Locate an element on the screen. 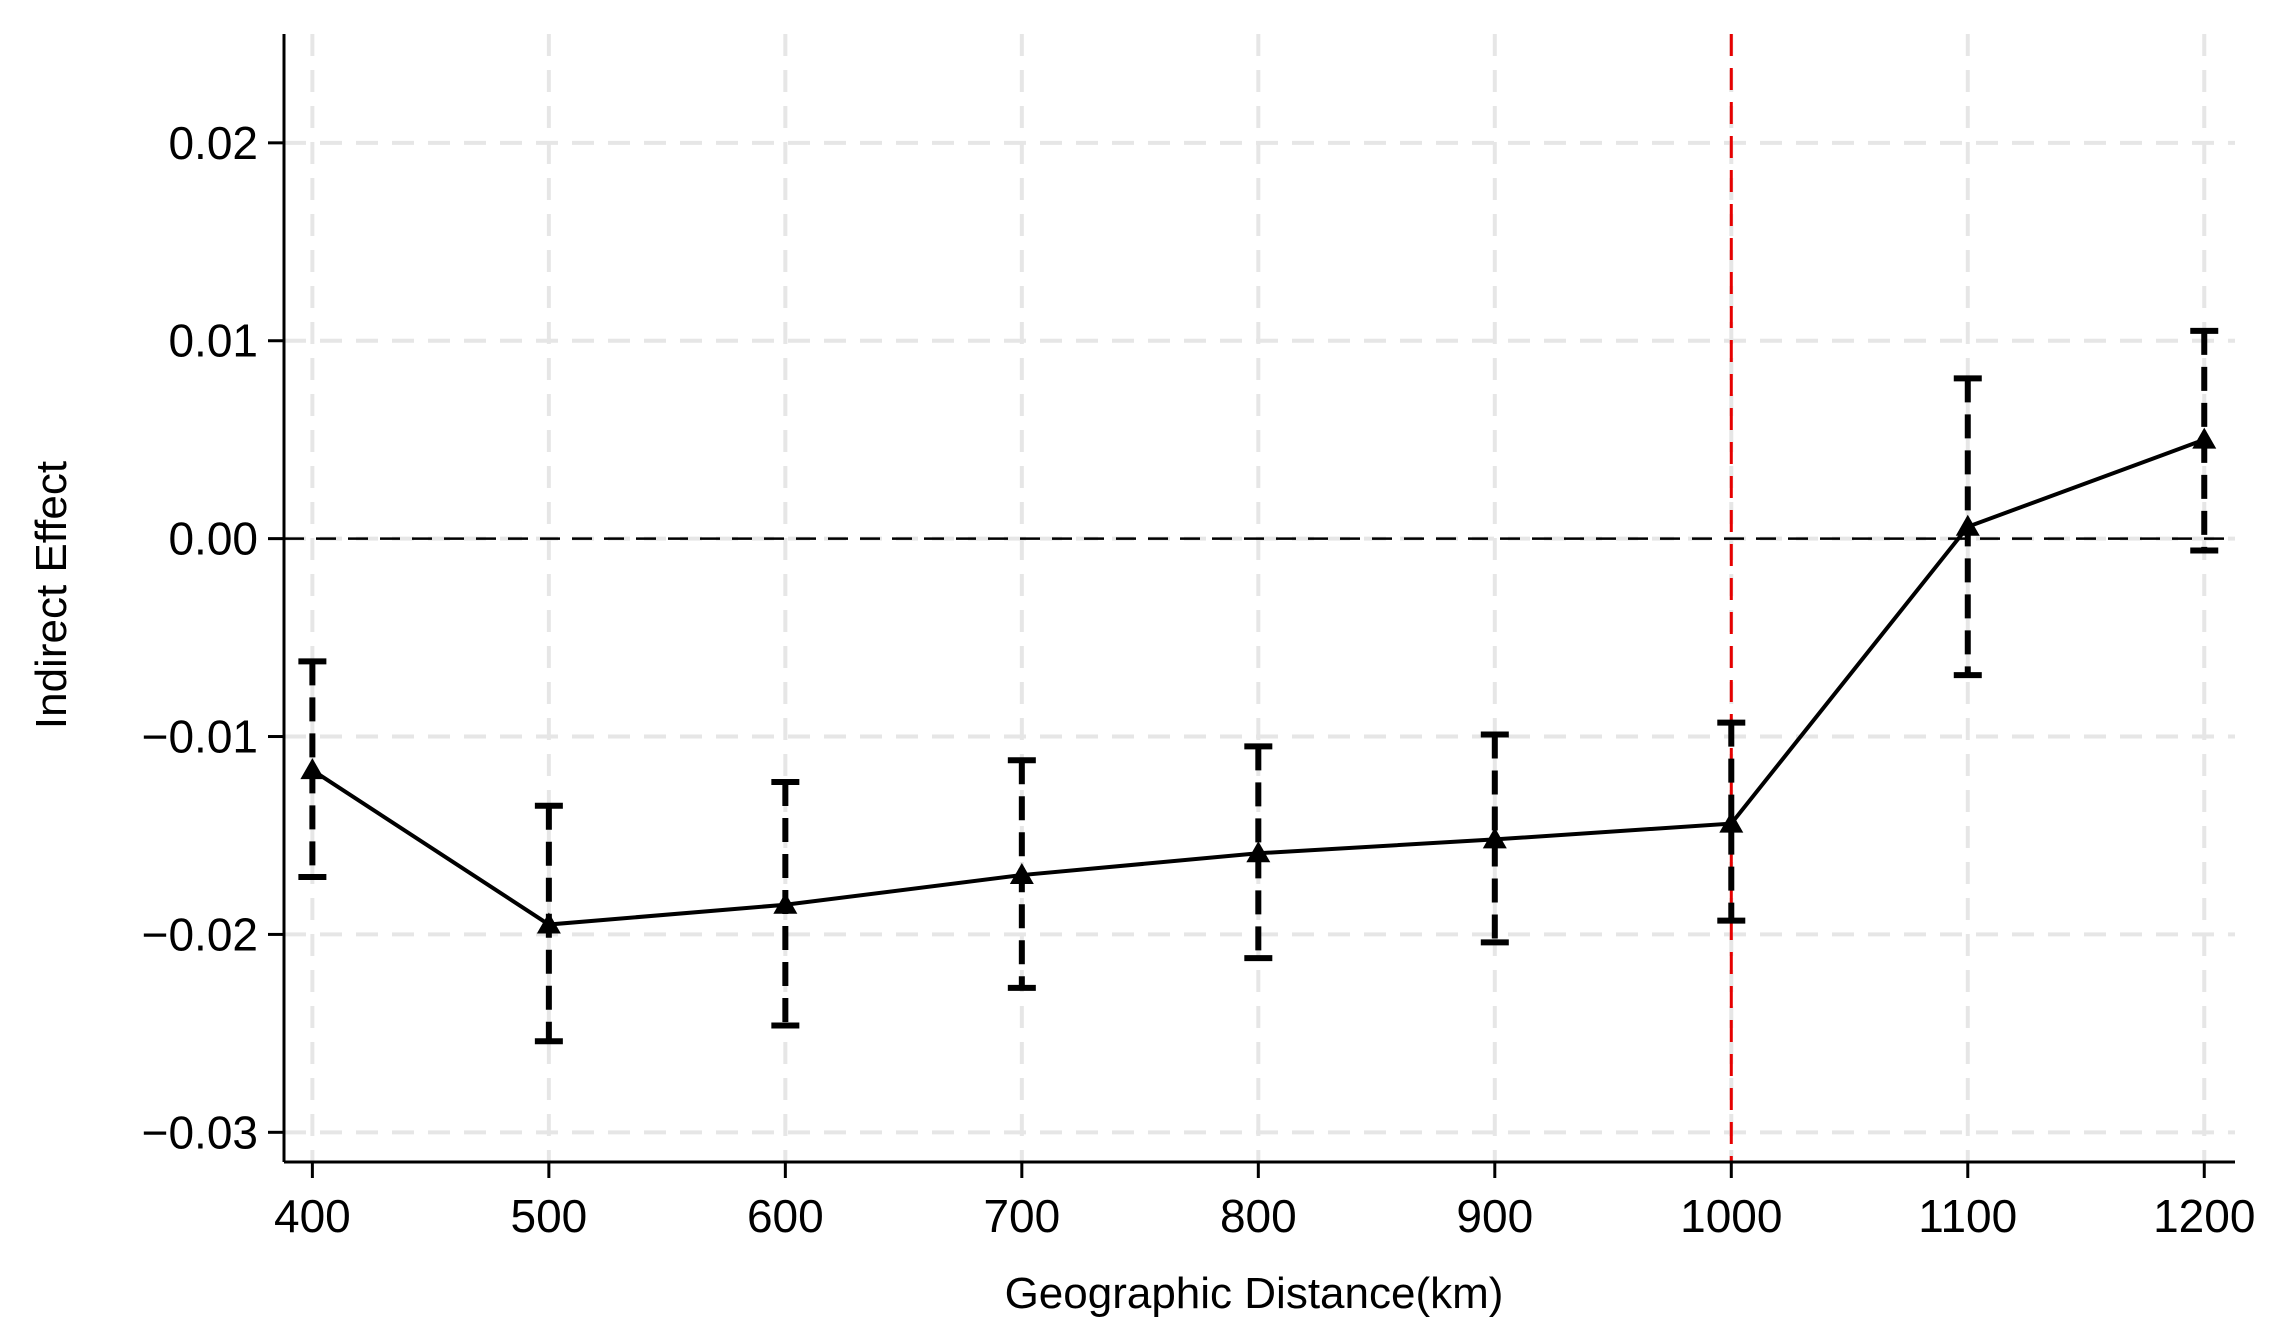 The height and width of the screenshot is (1332, 2272). y-tick-label: 0.01 is located at coordinates (213, 341).